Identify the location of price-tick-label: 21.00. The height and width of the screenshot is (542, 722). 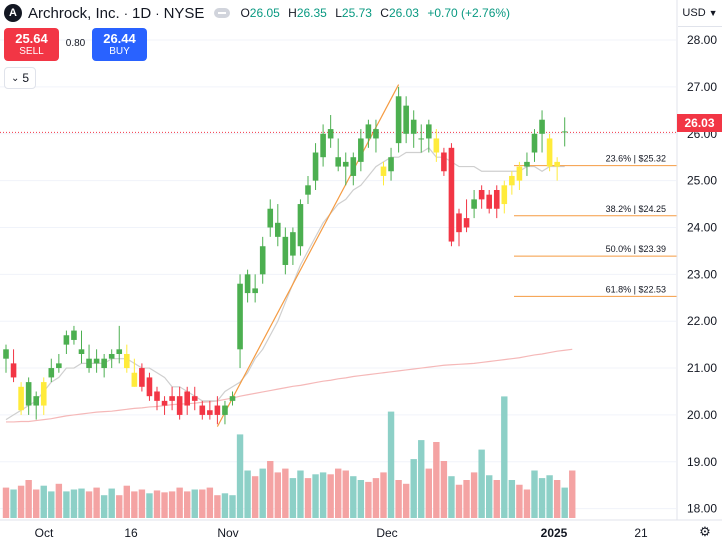
(702, 368).